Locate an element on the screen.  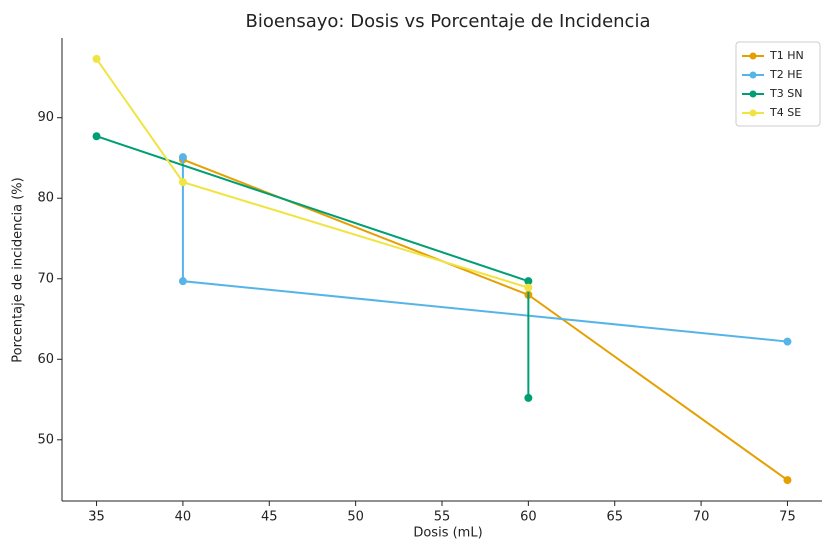
x-tick-label: 75 is located at coordinates (787, 517).